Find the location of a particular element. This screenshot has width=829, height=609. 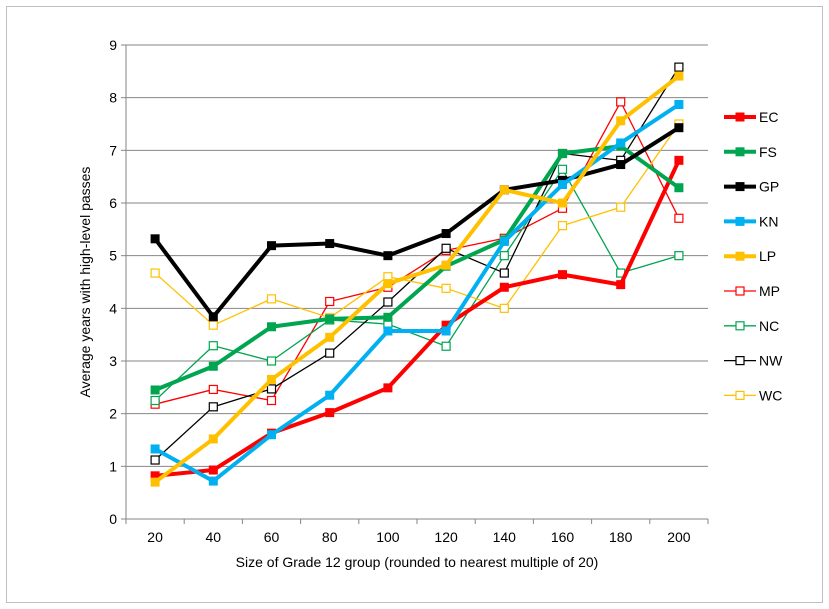

legend-label: MP is located at coordinates (769, 291).